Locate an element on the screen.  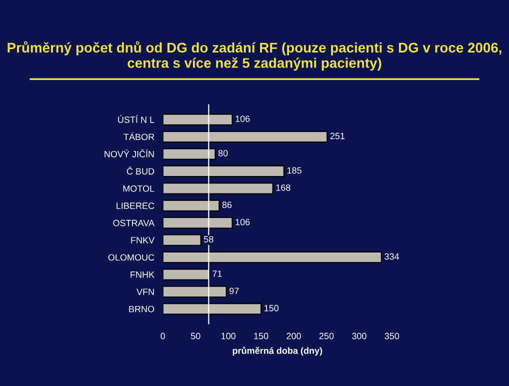
data-label: 168 is located at coordinates (283, 187).